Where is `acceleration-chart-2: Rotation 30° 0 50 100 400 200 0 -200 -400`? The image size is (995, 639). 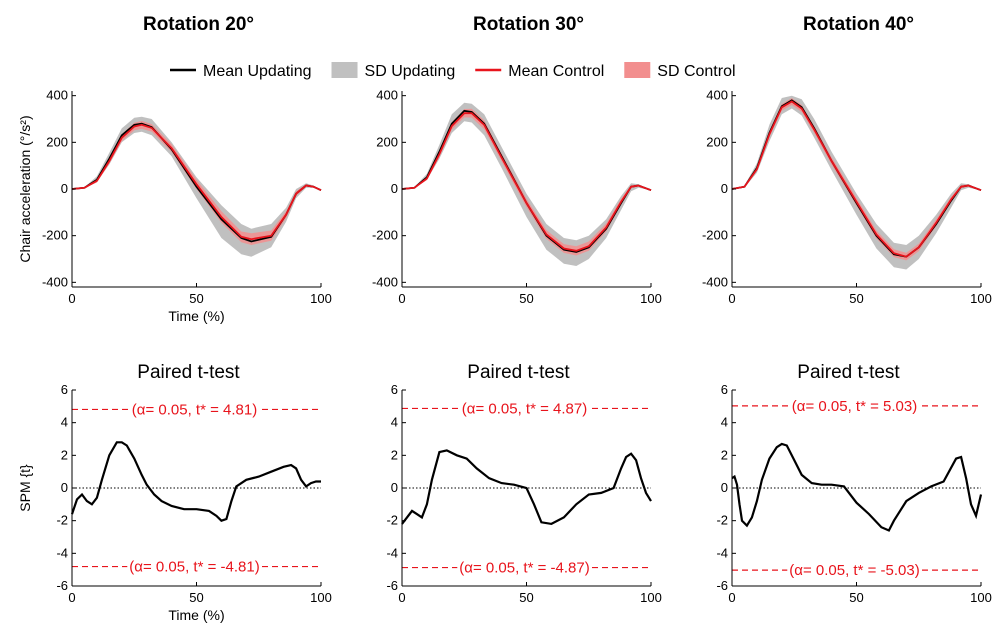 acceleration-chart-2: Rotation 30° 0 50 100 400 200 0 -200 -400 is located at coordinates (517, 160).